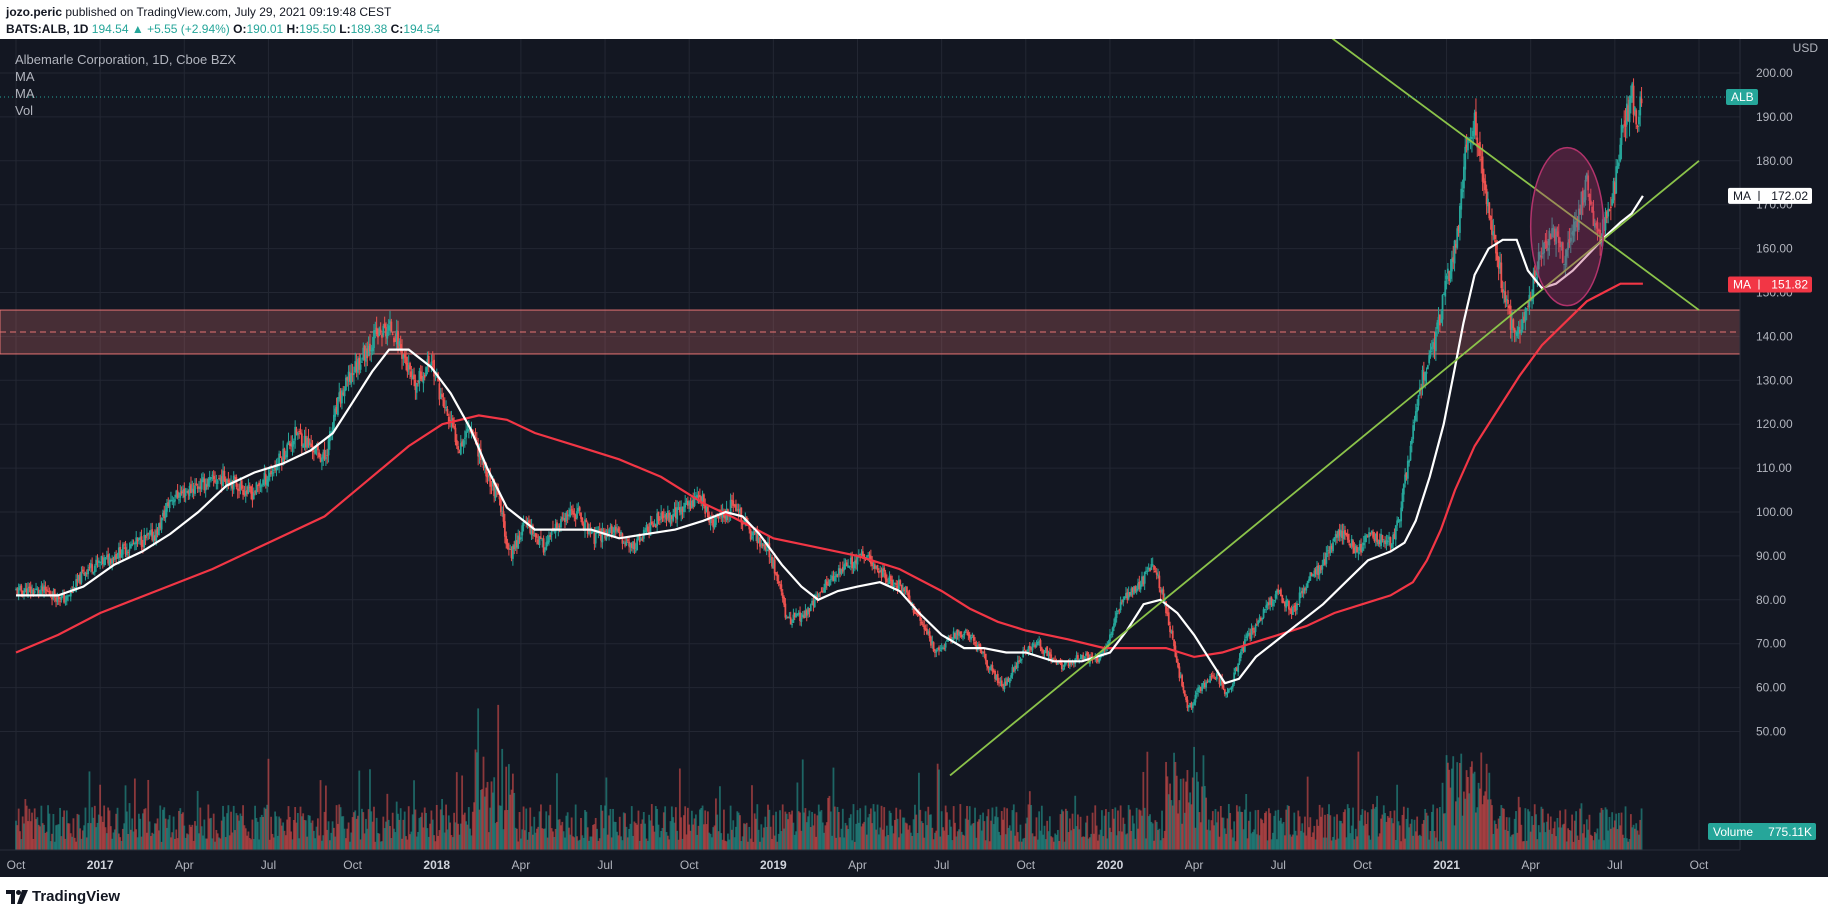 The width and height of the screenshot is (1828, 915). I want to click on legend-title: Albemarle Corporation, 1D, Cboe BZX, so click(126, 59).